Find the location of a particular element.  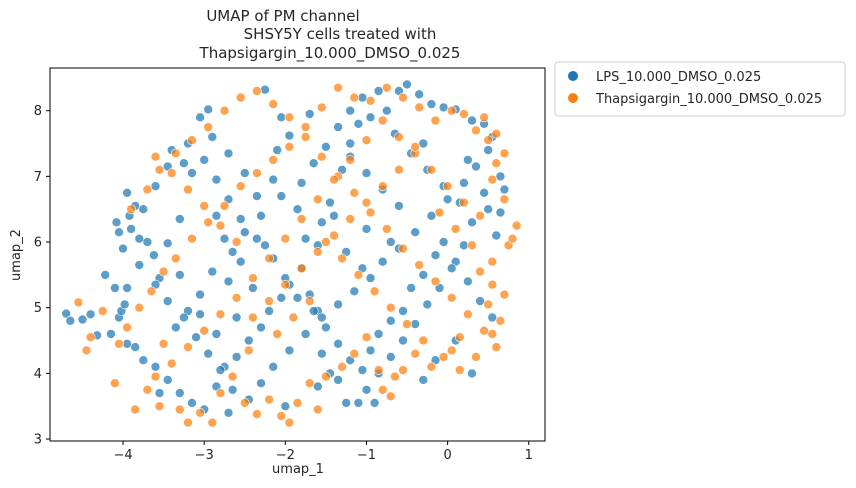

y-tick-label: 5 is located at coordinates (38, 308).